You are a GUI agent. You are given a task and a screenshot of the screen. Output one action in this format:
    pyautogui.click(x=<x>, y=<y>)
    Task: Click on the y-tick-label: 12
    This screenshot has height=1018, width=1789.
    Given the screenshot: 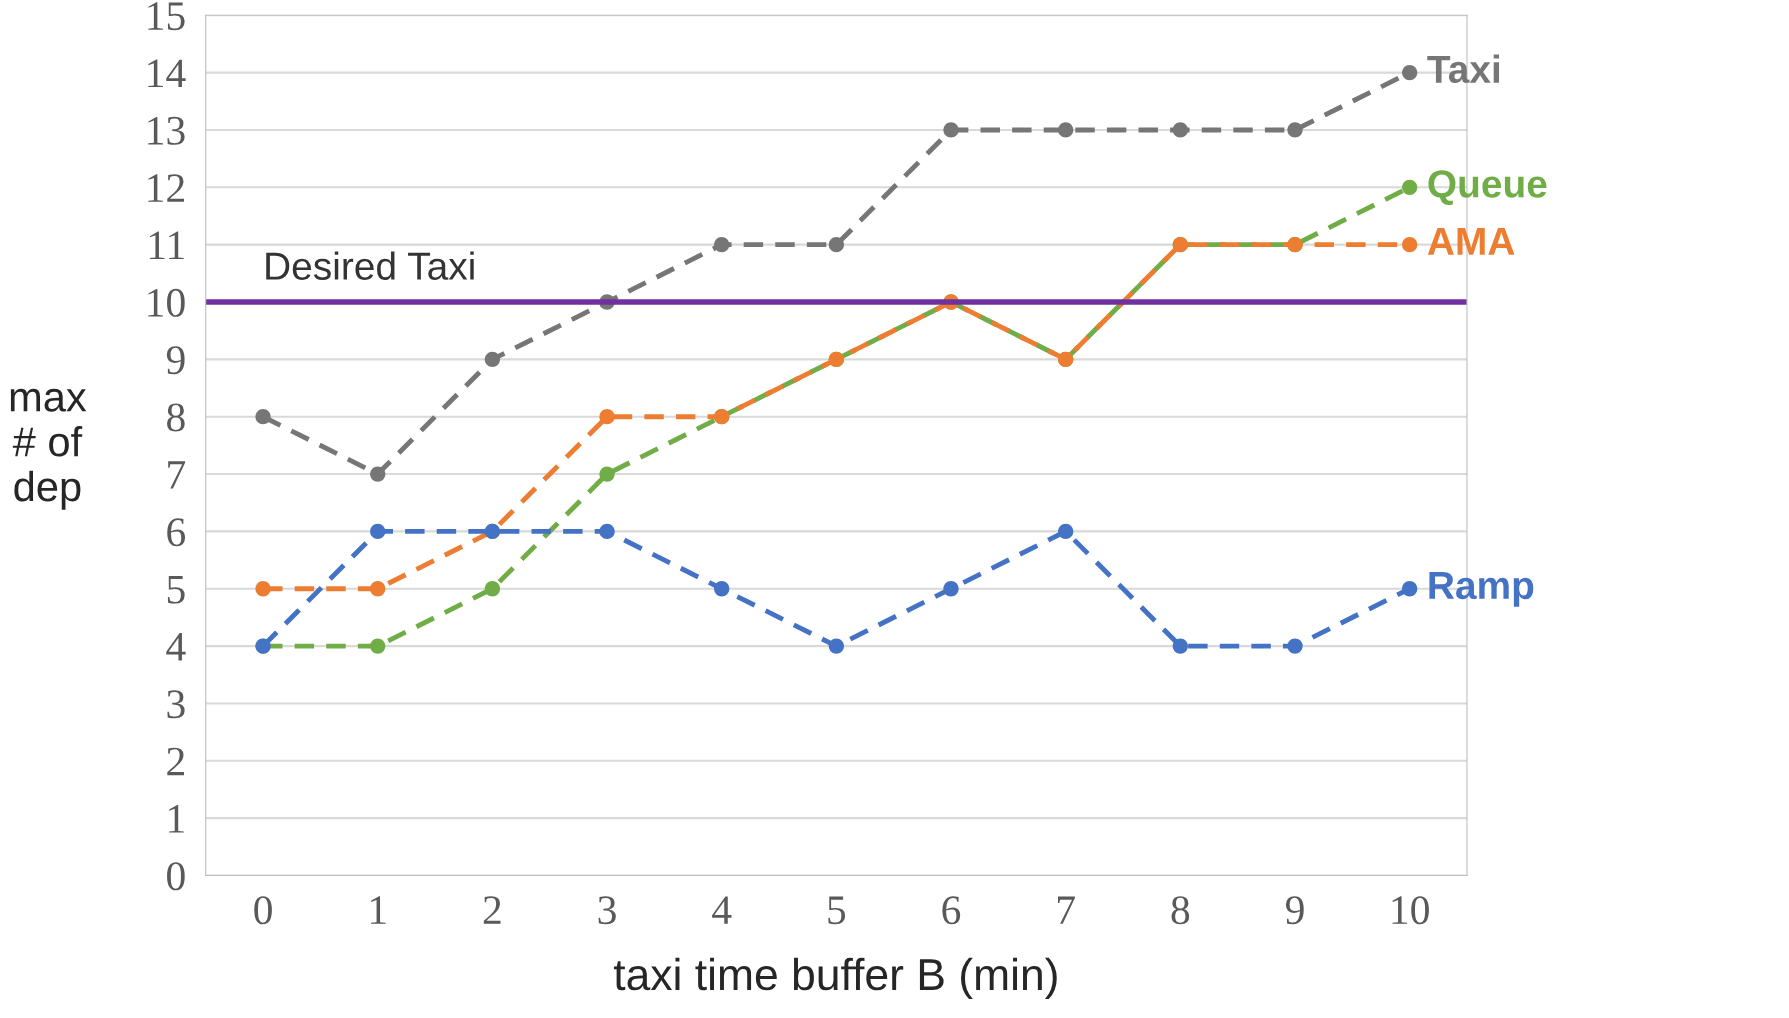 What is the action you would take?
    pyautogui.click(x=166, y=188)
    